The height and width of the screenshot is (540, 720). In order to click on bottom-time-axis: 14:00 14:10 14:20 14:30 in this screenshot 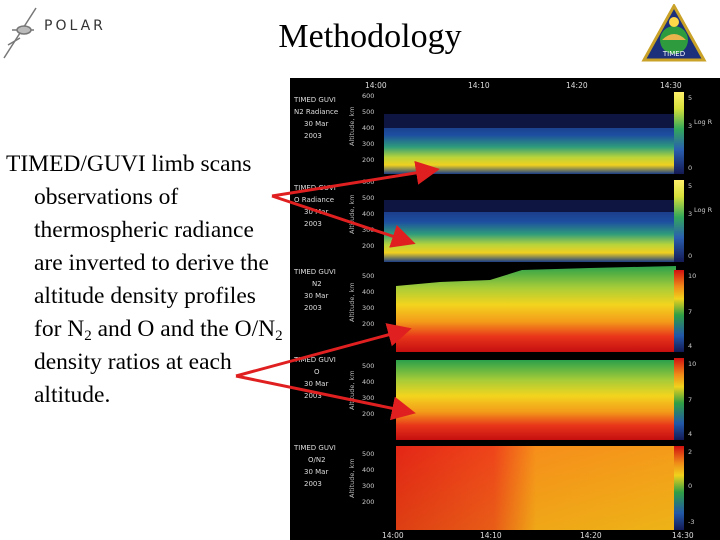, I will do `click(538, 535)`.